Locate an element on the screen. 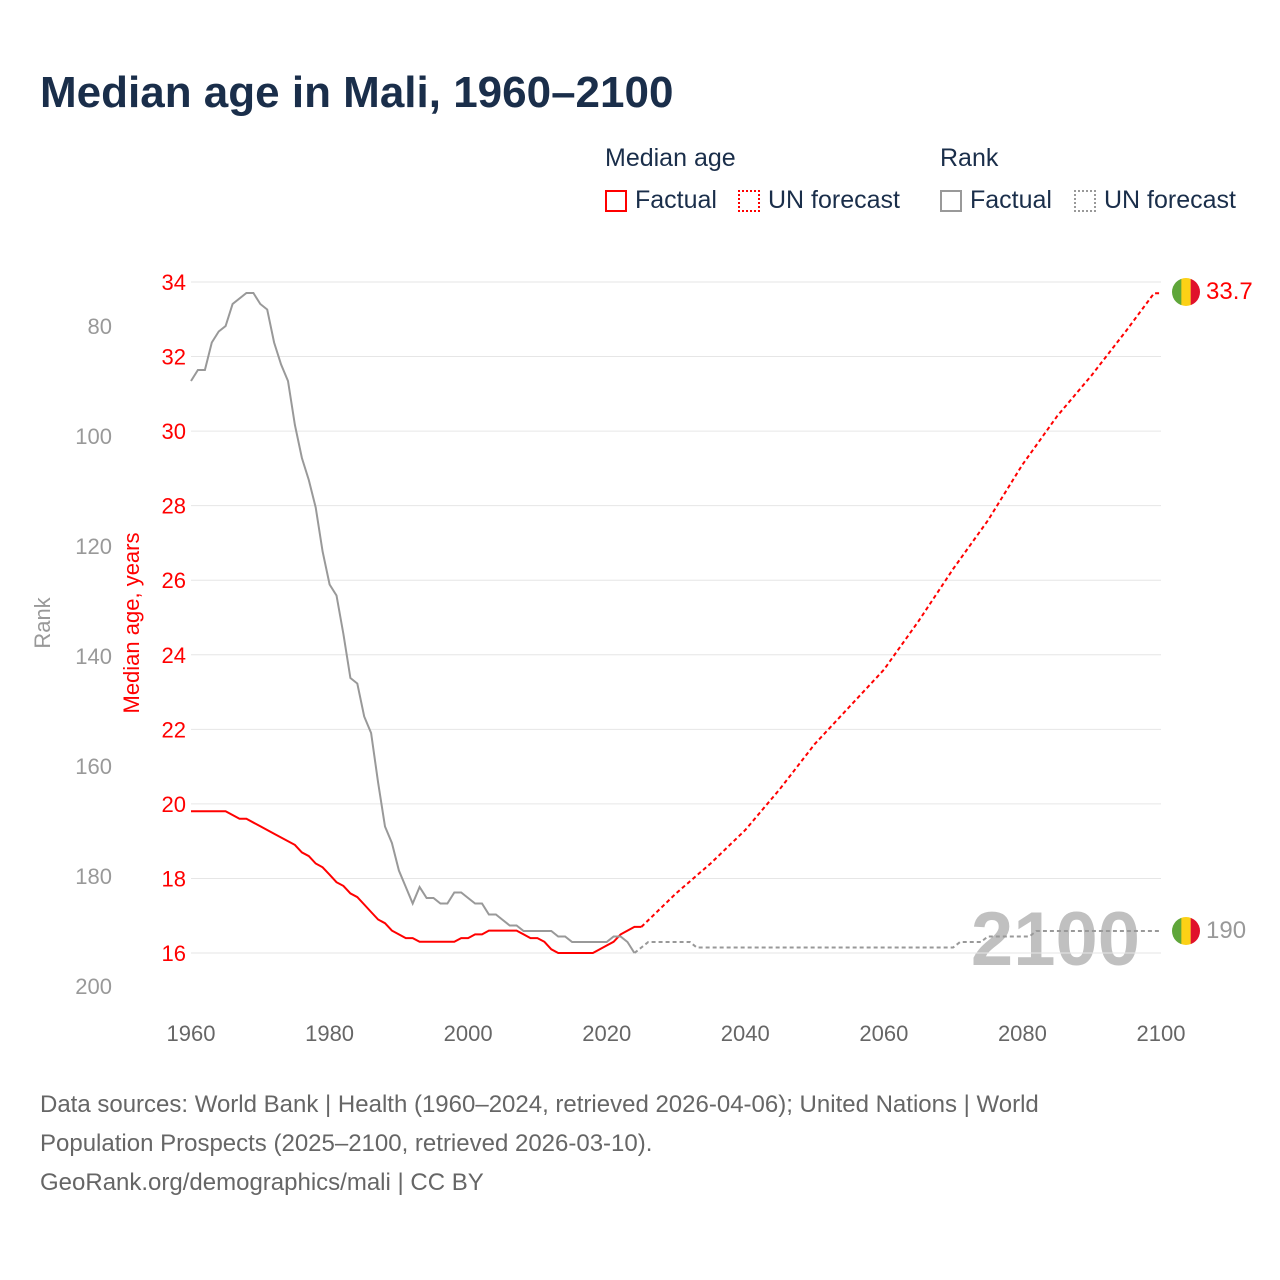  median-tick-label: 20 is located at coordinates (174, 804).